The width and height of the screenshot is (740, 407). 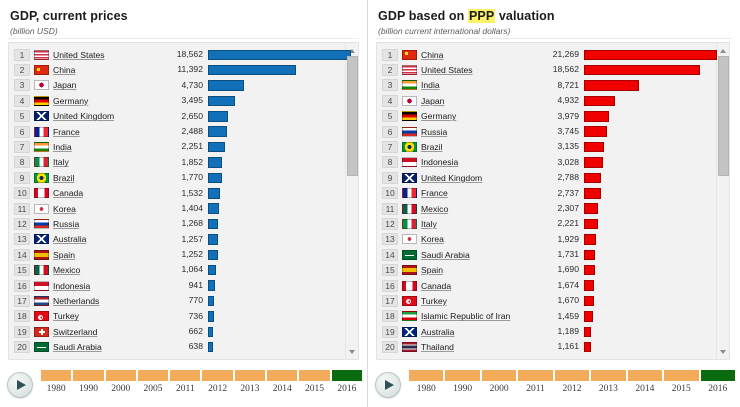 I want to click on table-row: 7 India 2,251, so click(x=177, y=146).